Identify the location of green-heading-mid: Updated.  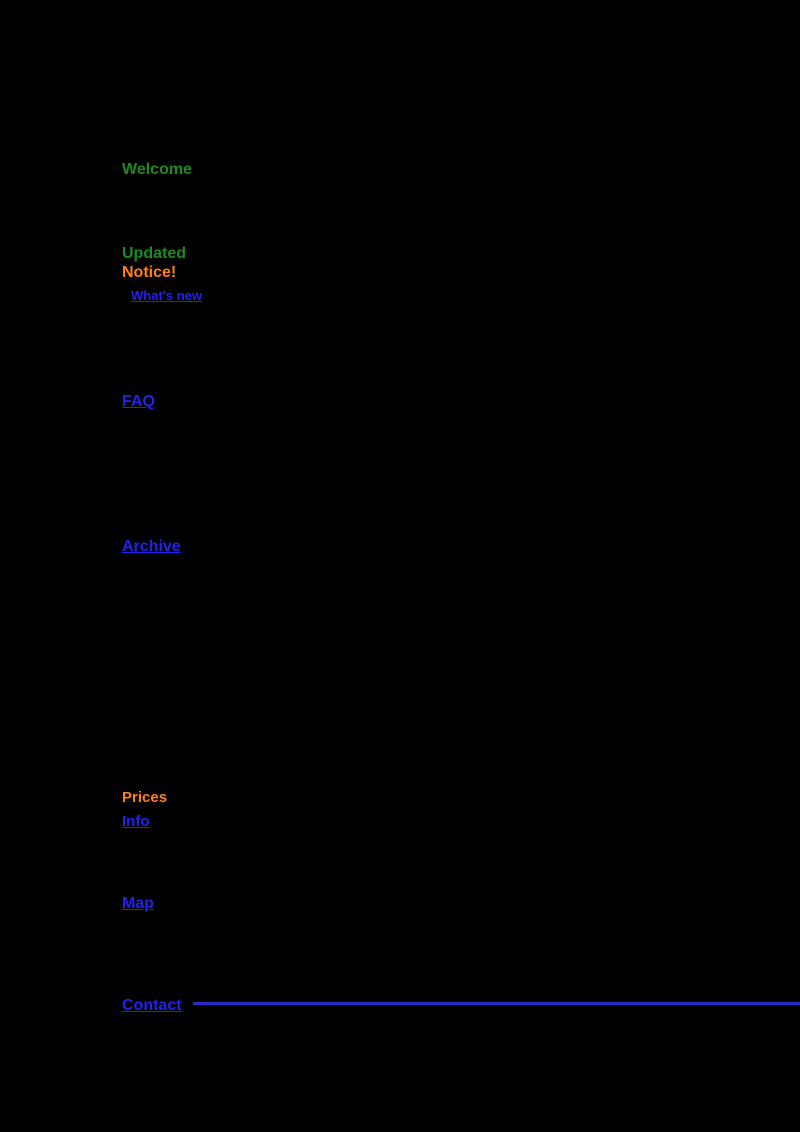
(154, 253).